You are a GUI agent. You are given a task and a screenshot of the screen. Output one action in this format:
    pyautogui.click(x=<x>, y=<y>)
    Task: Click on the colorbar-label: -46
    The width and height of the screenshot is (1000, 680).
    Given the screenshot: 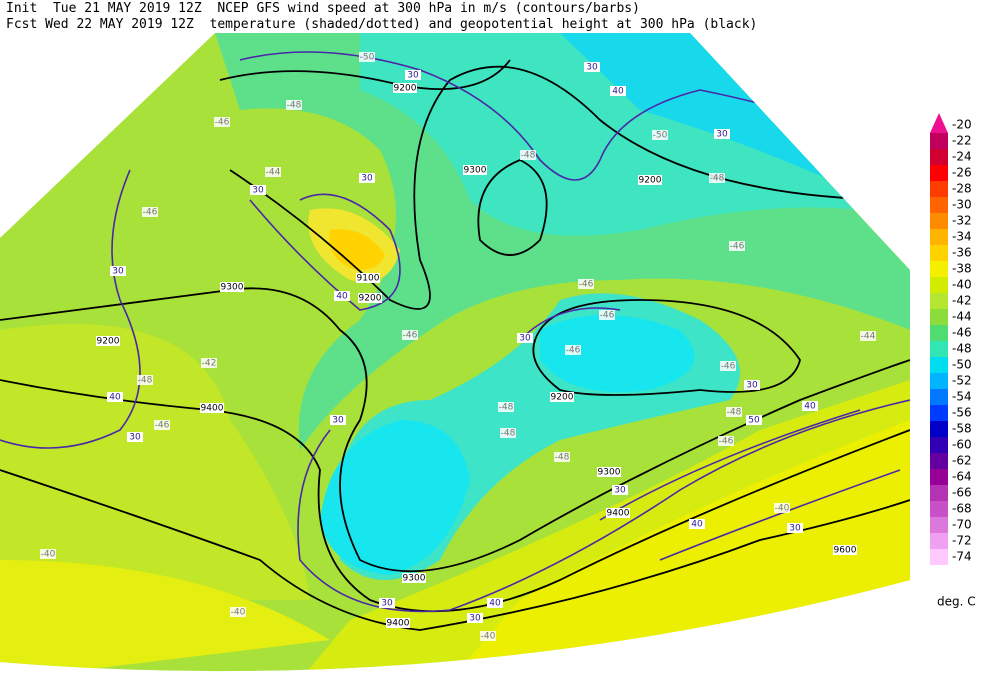 What is the action you would take?
    pyautogui.click(x=962, y=333)
    